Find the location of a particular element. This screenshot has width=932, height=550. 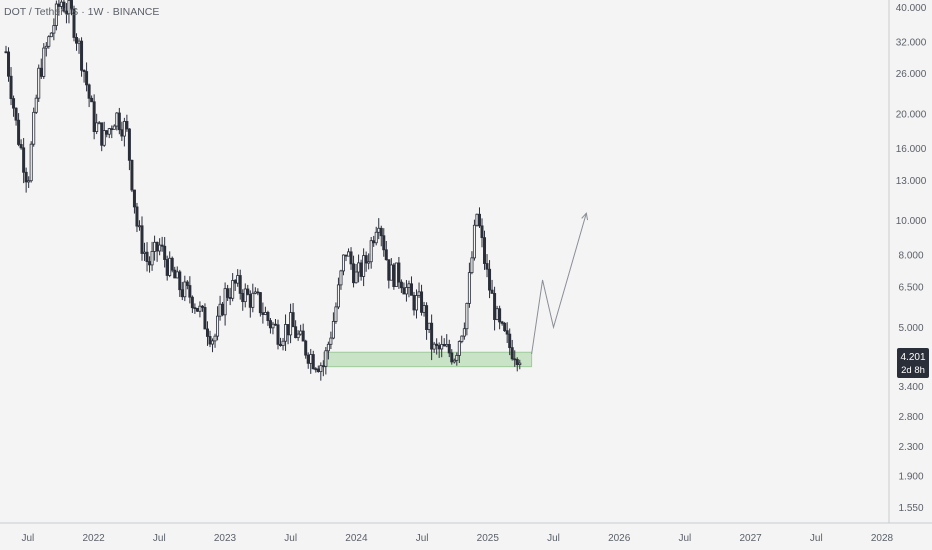

projection-path is located at coordinates (559, 284).